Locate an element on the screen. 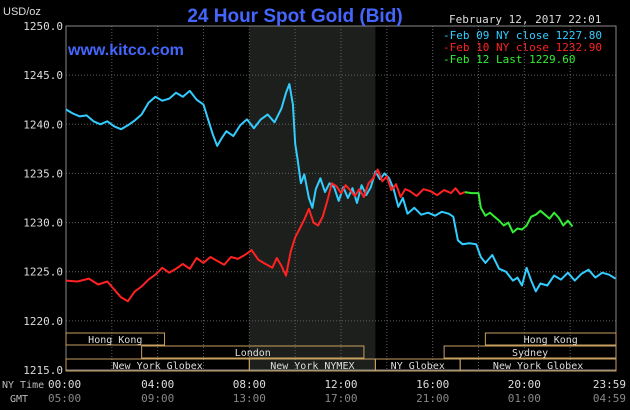 Image resolution: width=630 pixels, height=410 pixels. x-tick-label-gmt: 01:00 is located at coordinates (524, 398).